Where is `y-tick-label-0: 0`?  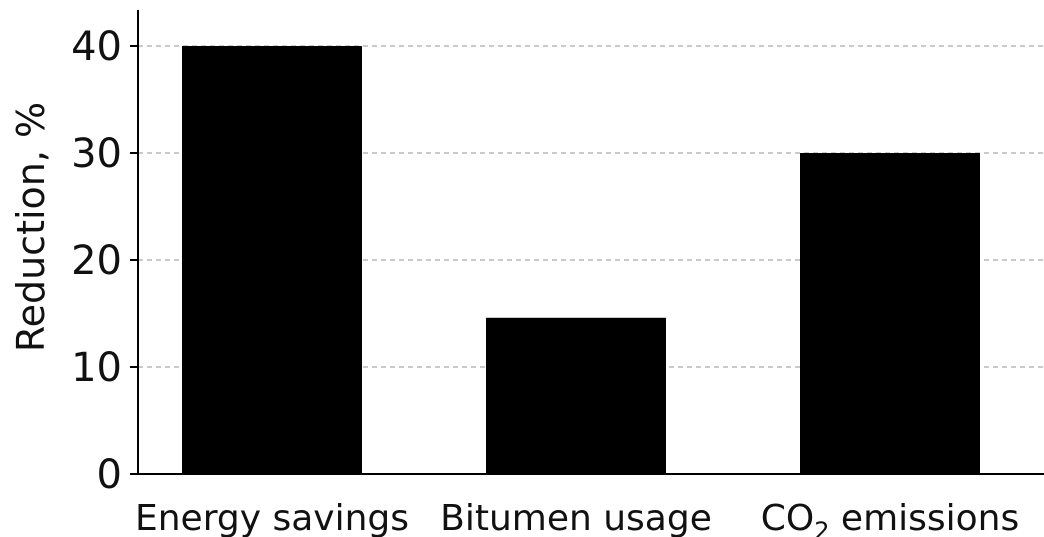
y-tick-label-0: 0 is located at coordinates (109, 475).